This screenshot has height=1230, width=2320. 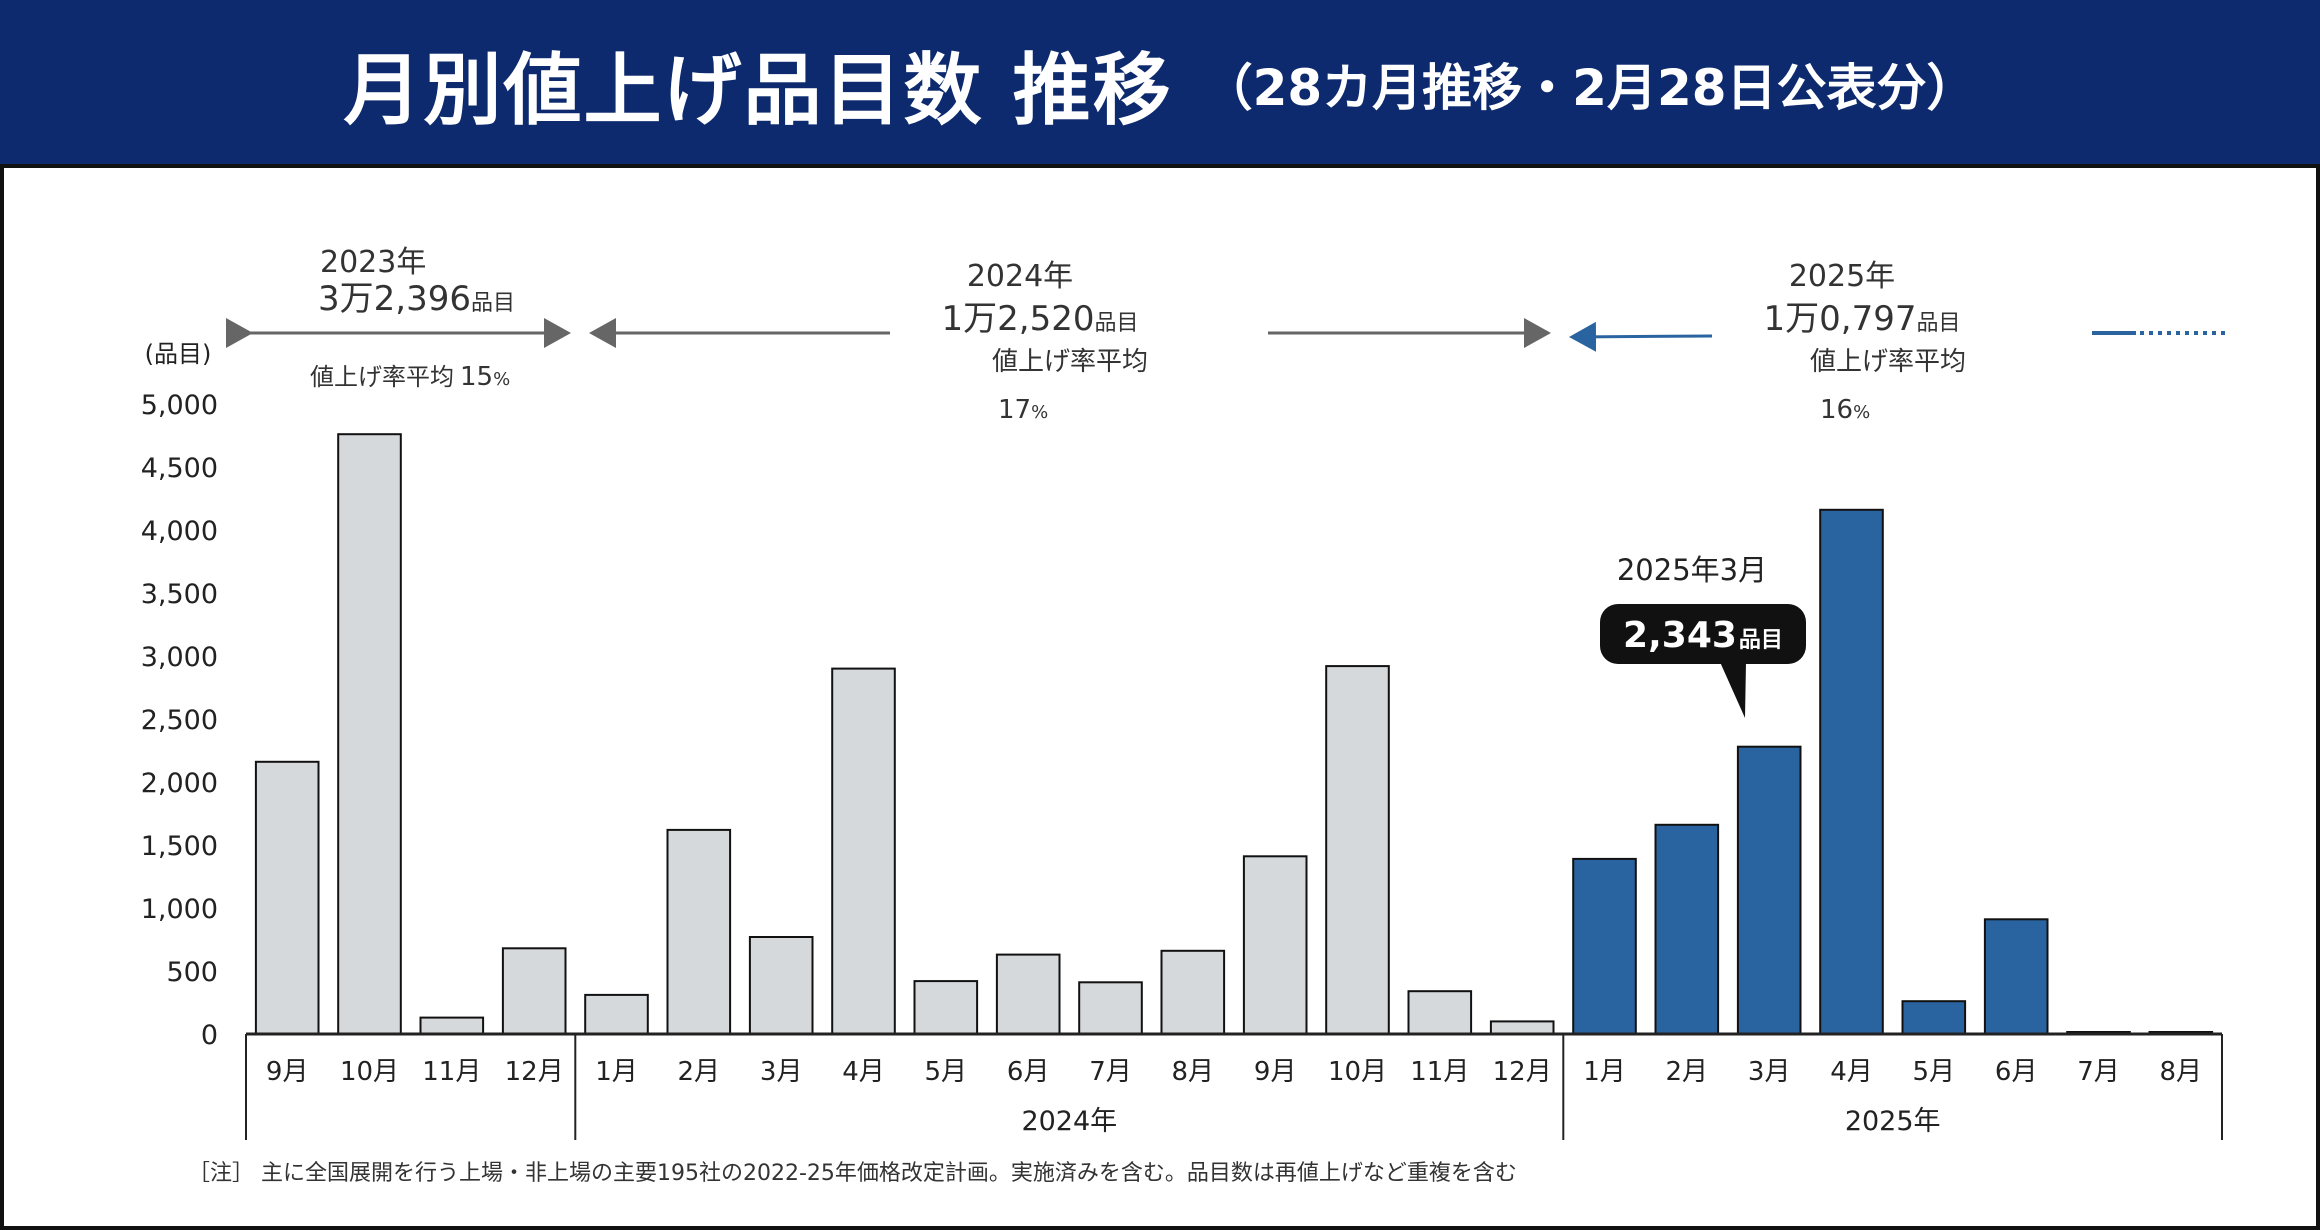 I want to click on annotation-2025: 2025年 1万0,797品目 値上げ率平均 16%, so click(x=1897, y=342).